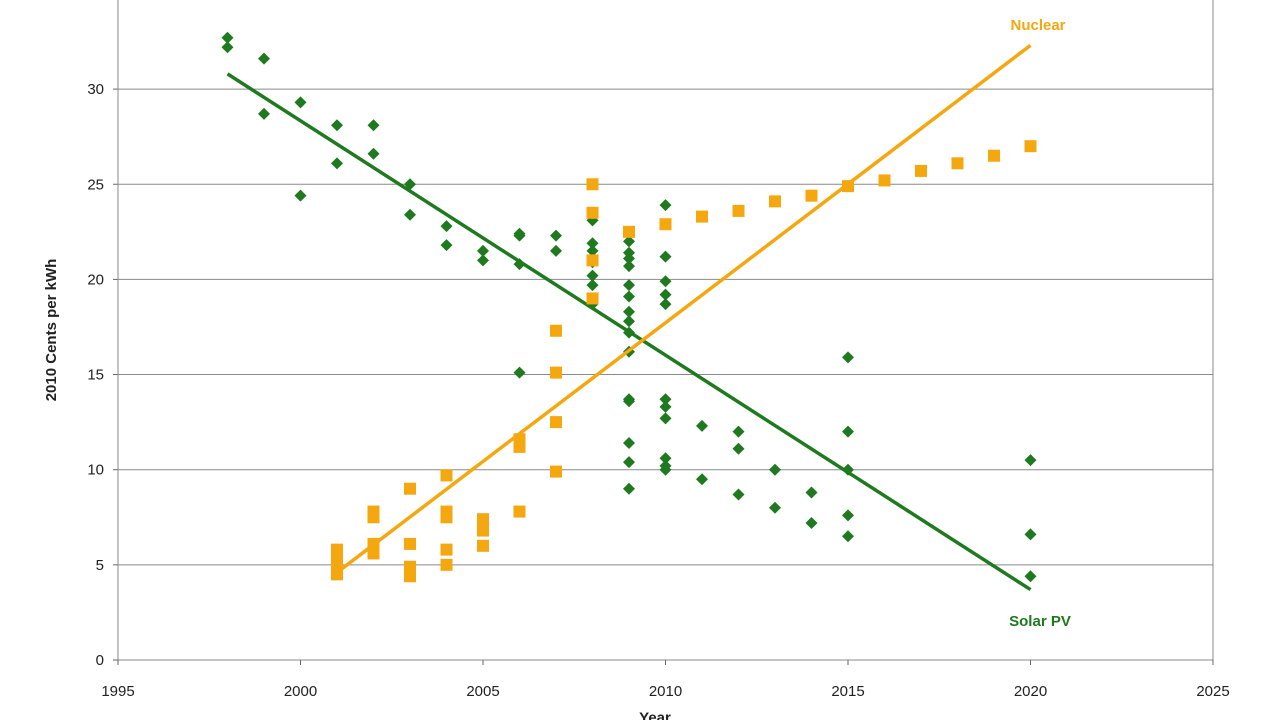 The height and width of the screenshot is (720, 1280). I want to click on series-label: Solar PV, so click(1040, 621).